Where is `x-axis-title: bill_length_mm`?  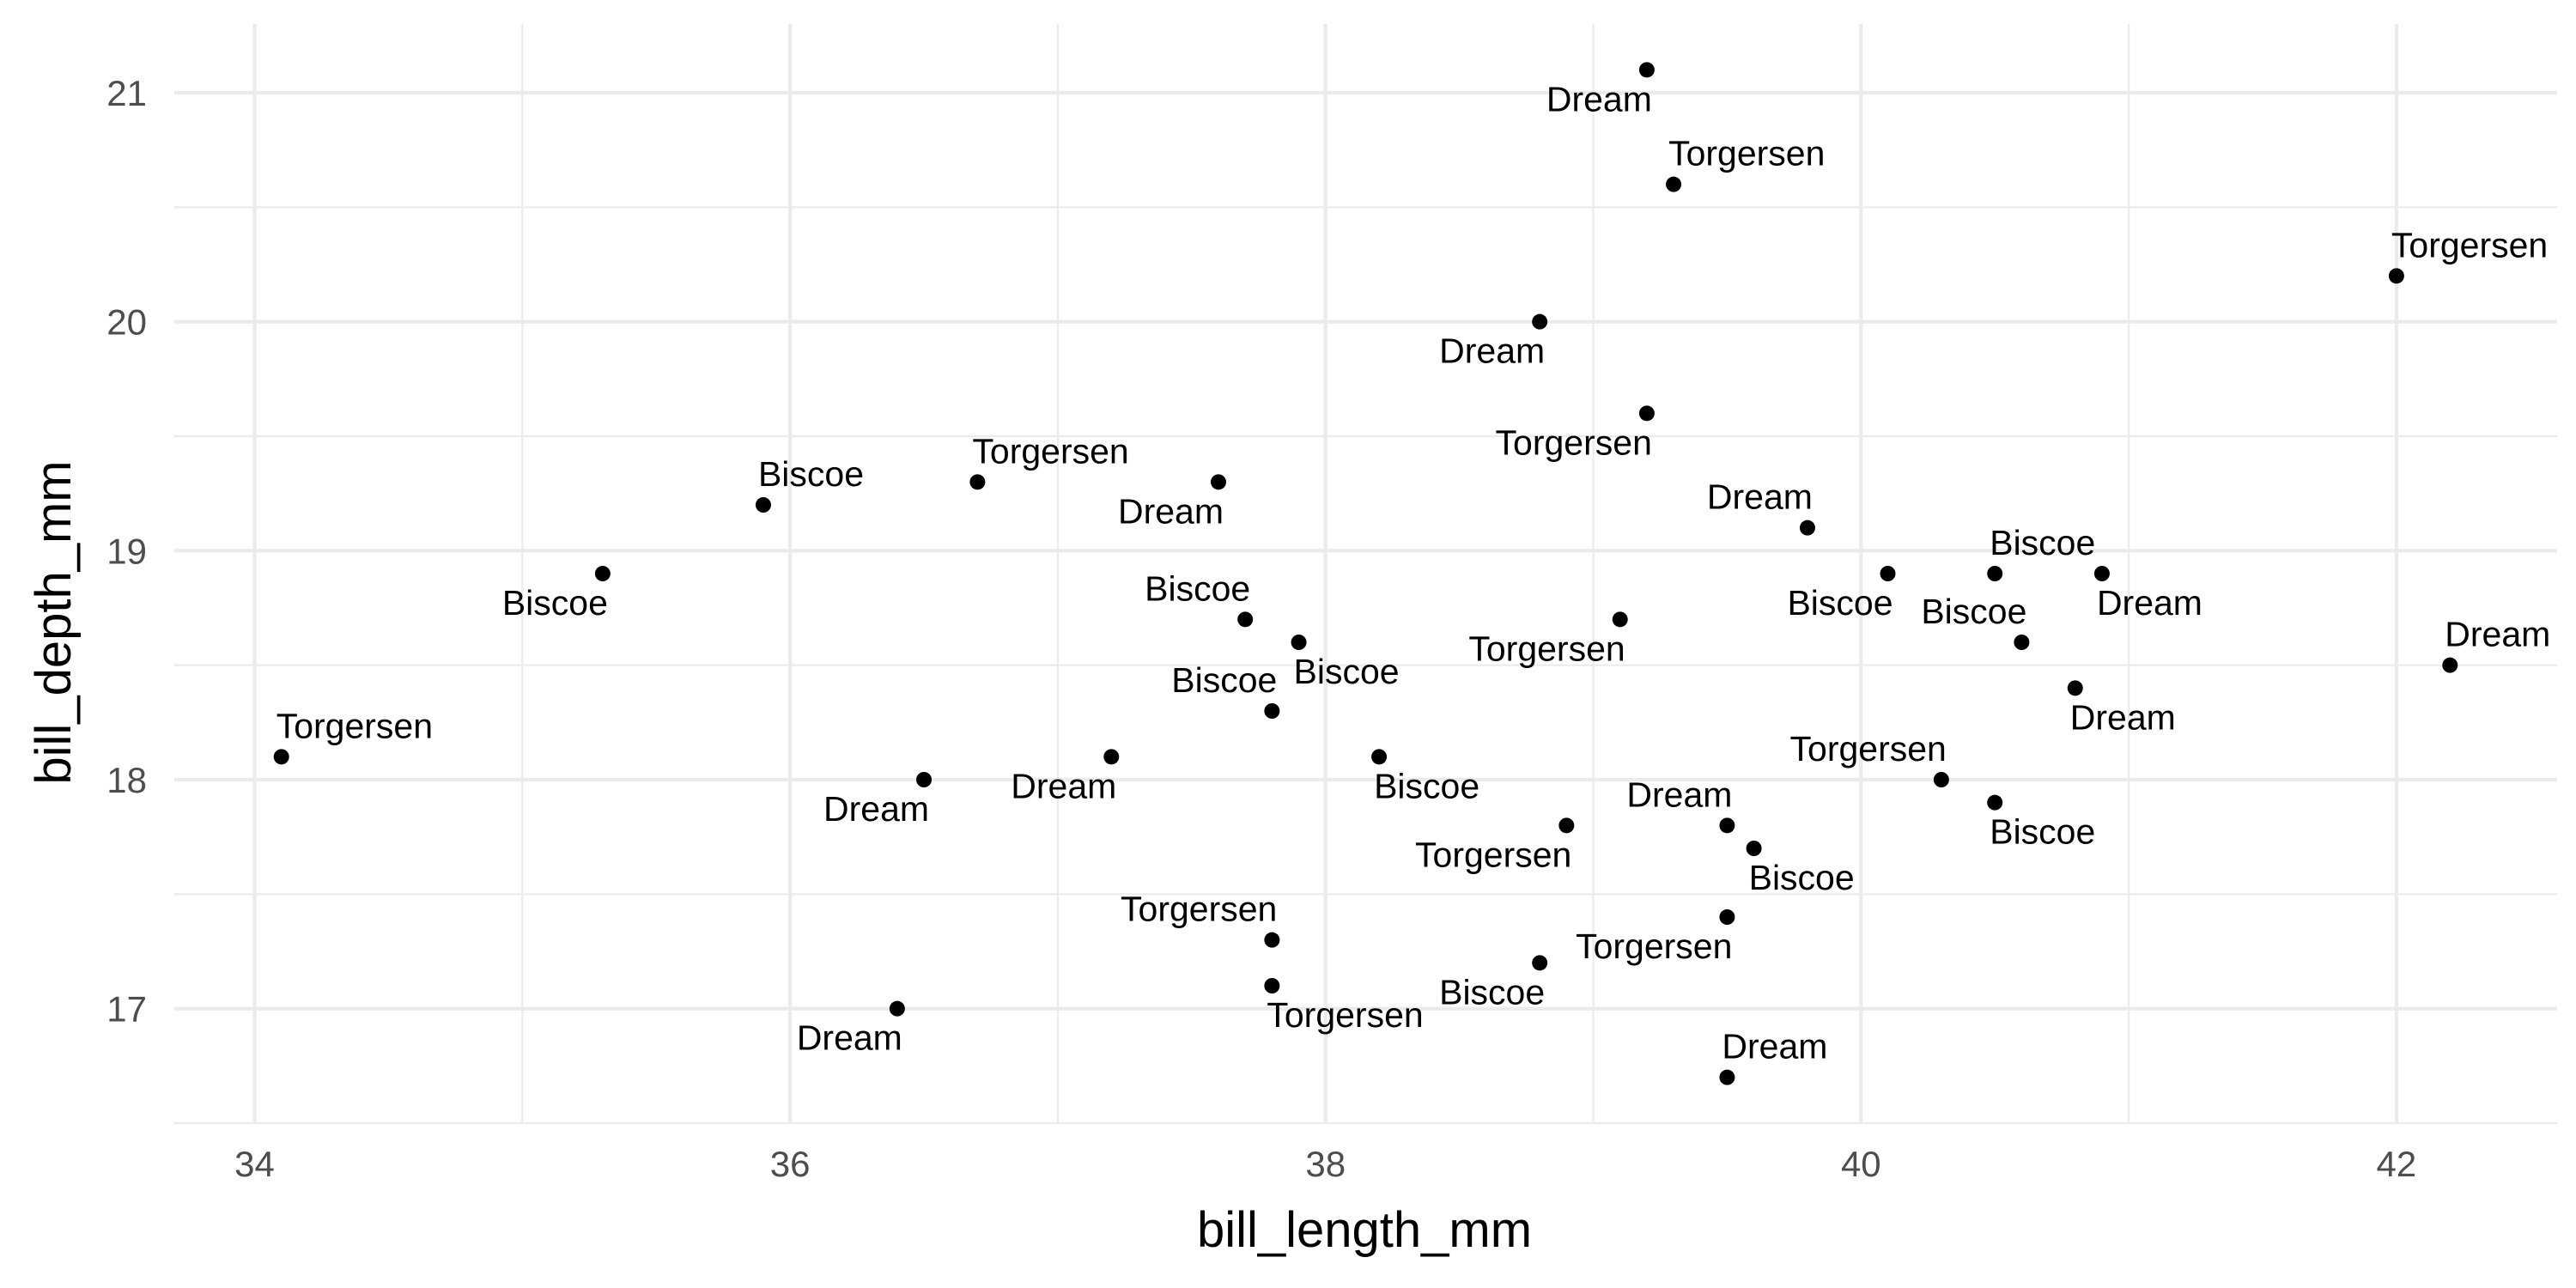
x-axis-title: bill_length_mm is located at coordinates (1364, 1230).